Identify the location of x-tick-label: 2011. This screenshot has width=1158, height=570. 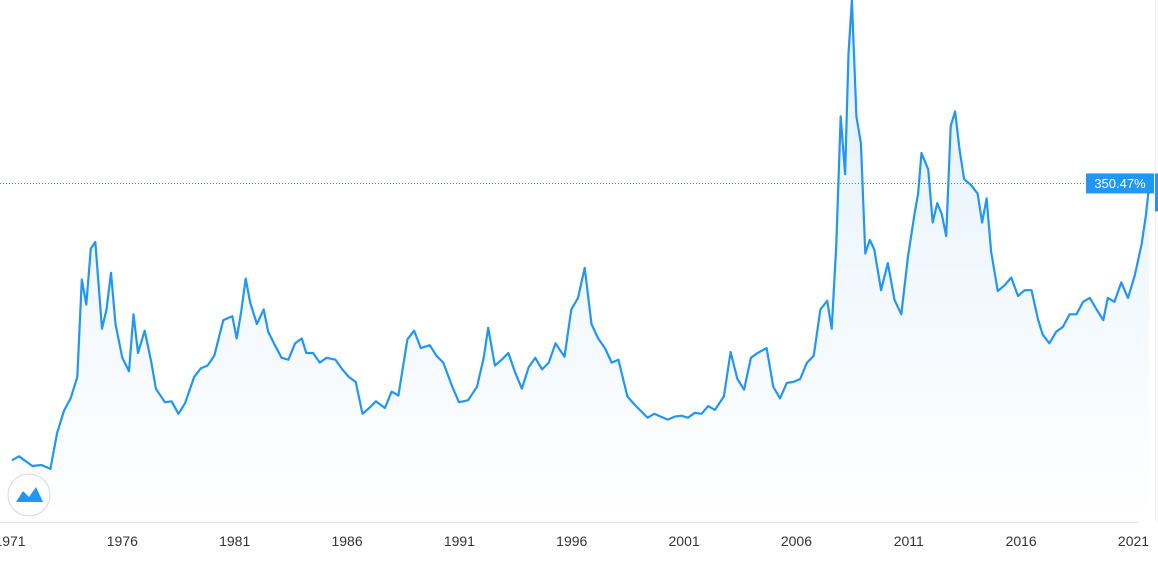
(909, 541).